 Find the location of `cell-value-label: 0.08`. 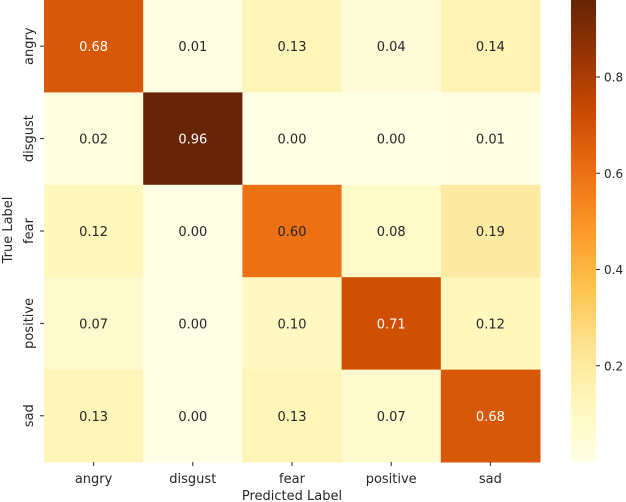

cell-value-label: 0.08 is located at coordinates (391, 232).